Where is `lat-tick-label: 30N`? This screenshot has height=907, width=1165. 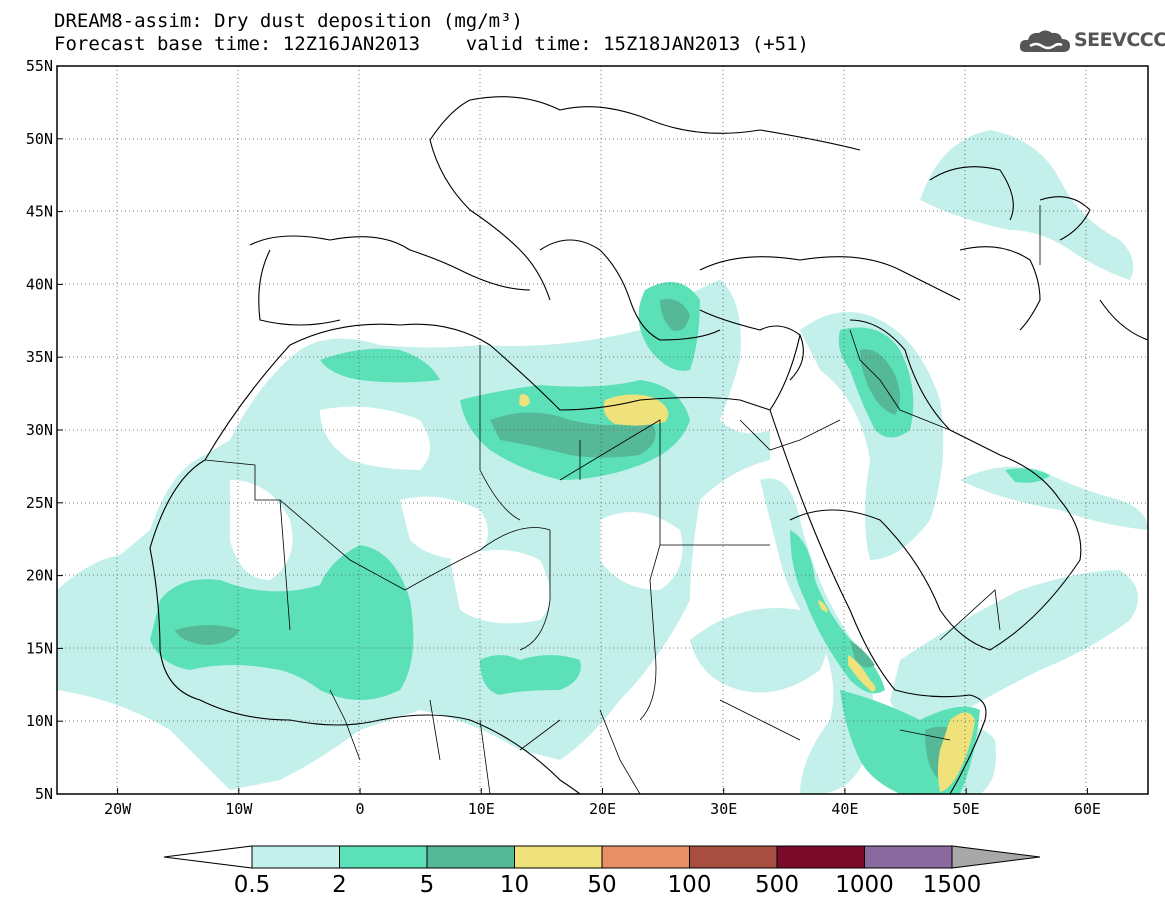 lat-tick-label: 30N is located at coordinates (39, 430).